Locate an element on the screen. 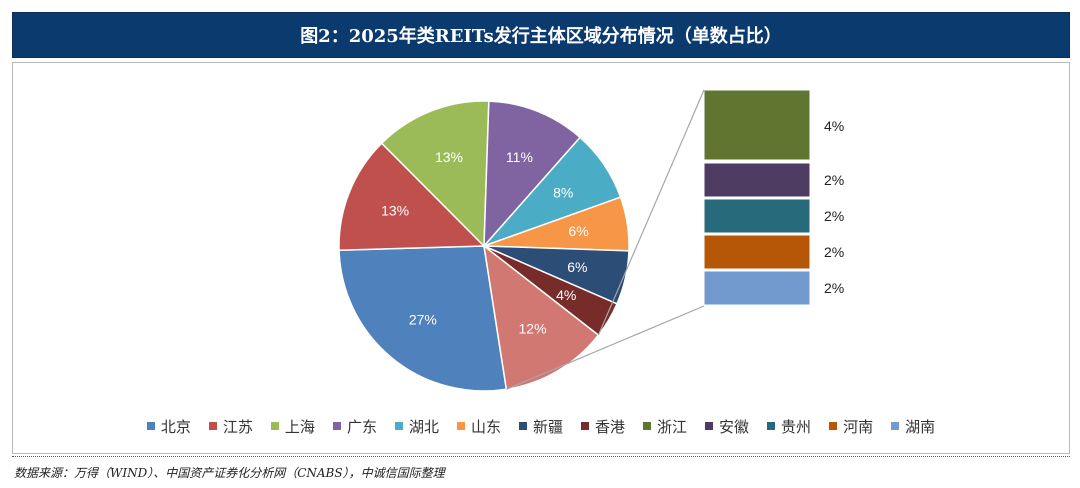 Image resolution: width=1080 pixels, height=488 pixels. connector-line-bottom is located at coordinates (605, 347).